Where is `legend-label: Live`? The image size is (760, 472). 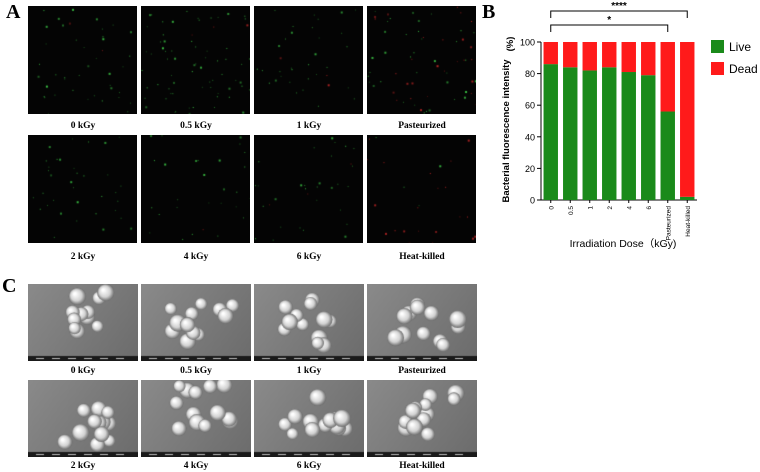 legend-label: Live is located at coordinates (740, 47).